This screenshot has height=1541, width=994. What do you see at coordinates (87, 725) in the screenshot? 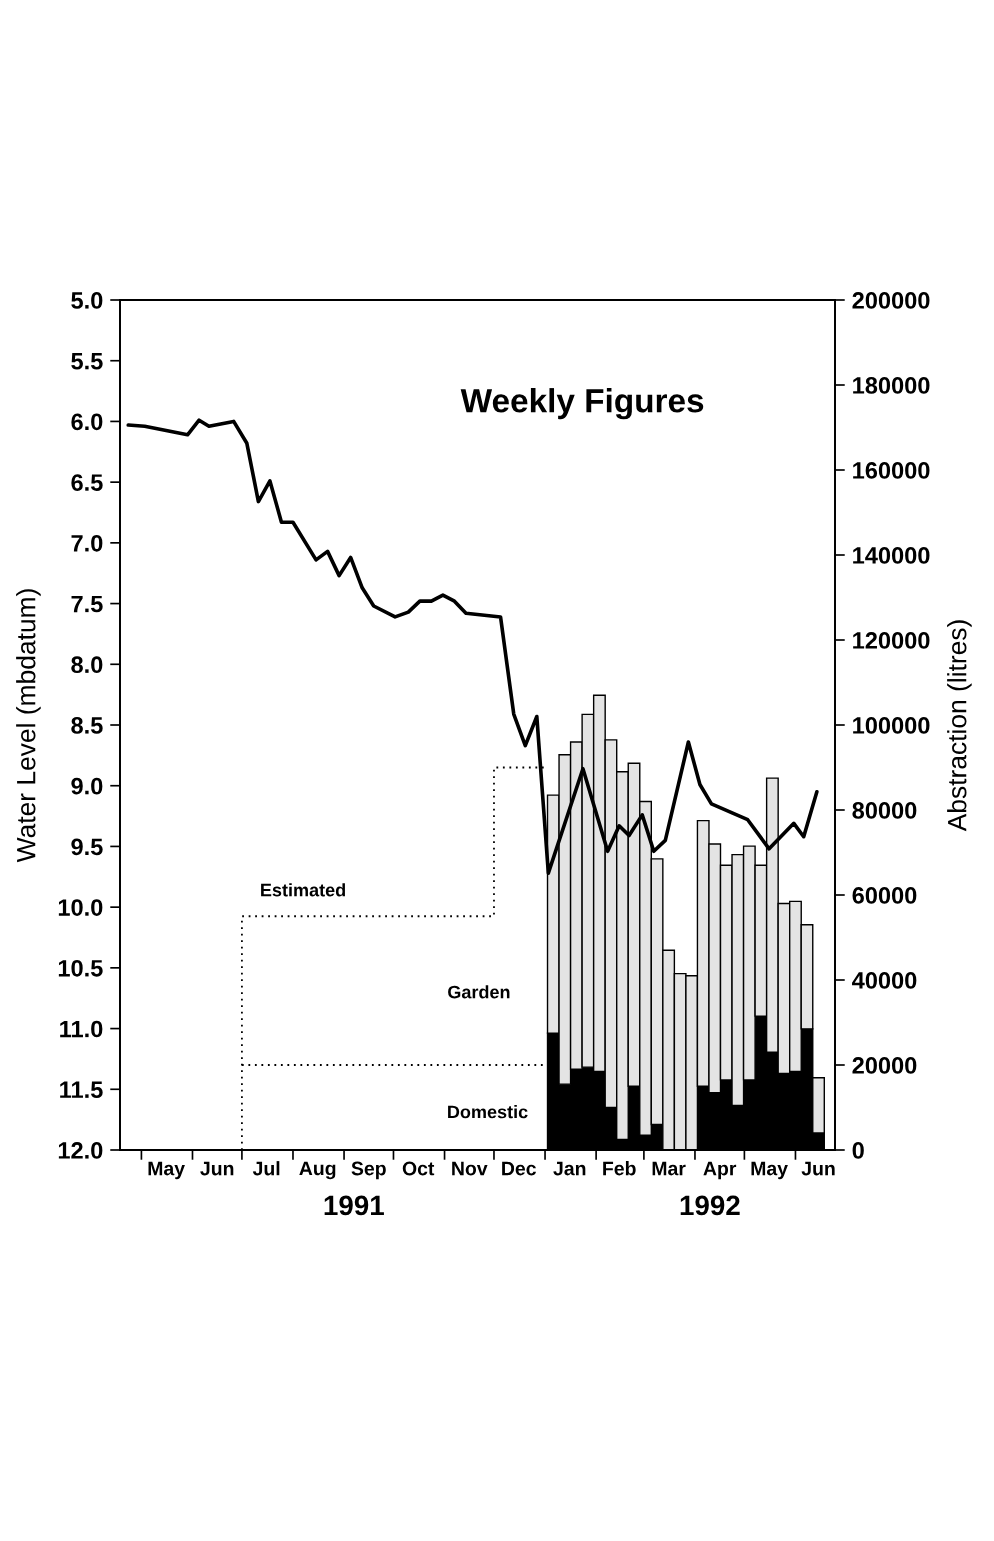
I see `y-tick-label: 8.5` at bounding box center [87, 725].